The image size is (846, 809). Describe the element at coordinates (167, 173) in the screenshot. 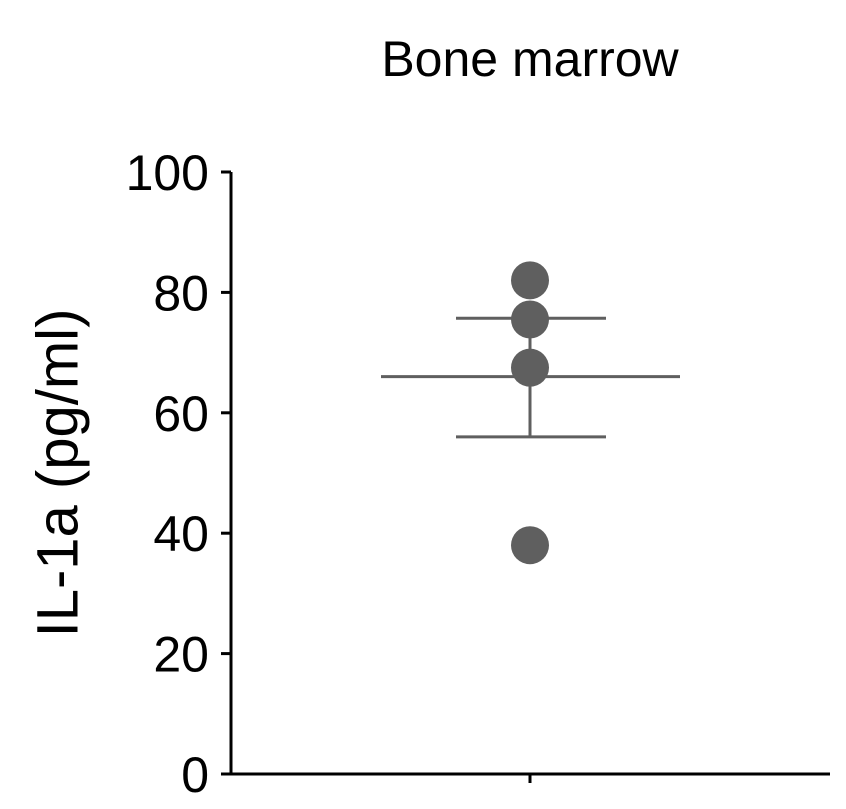

I see `y-tick-label: 100` at that location.